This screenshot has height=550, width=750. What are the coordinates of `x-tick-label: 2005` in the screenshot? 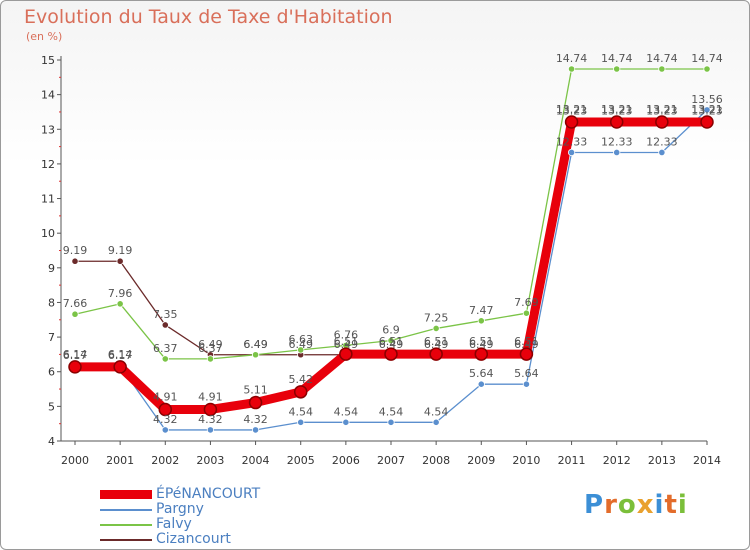 It's located at (301, 460).